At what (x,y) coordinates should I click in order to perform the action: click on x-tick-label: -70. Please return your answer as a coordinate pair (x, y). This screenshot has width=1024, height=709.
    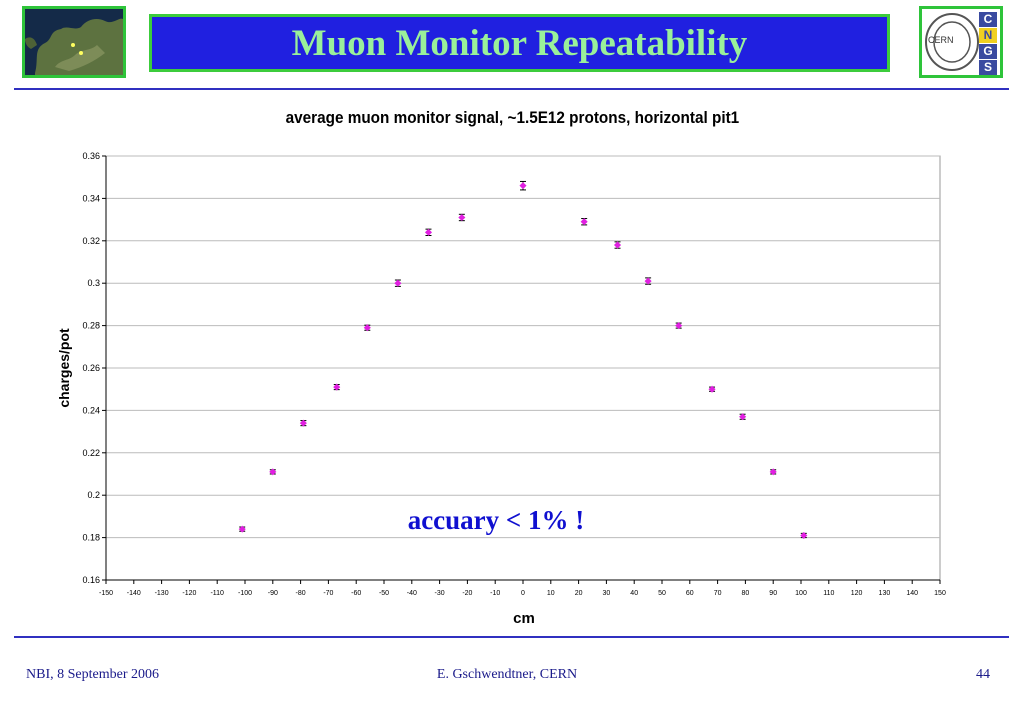
    Looking at the image, I should click on (328, 593).